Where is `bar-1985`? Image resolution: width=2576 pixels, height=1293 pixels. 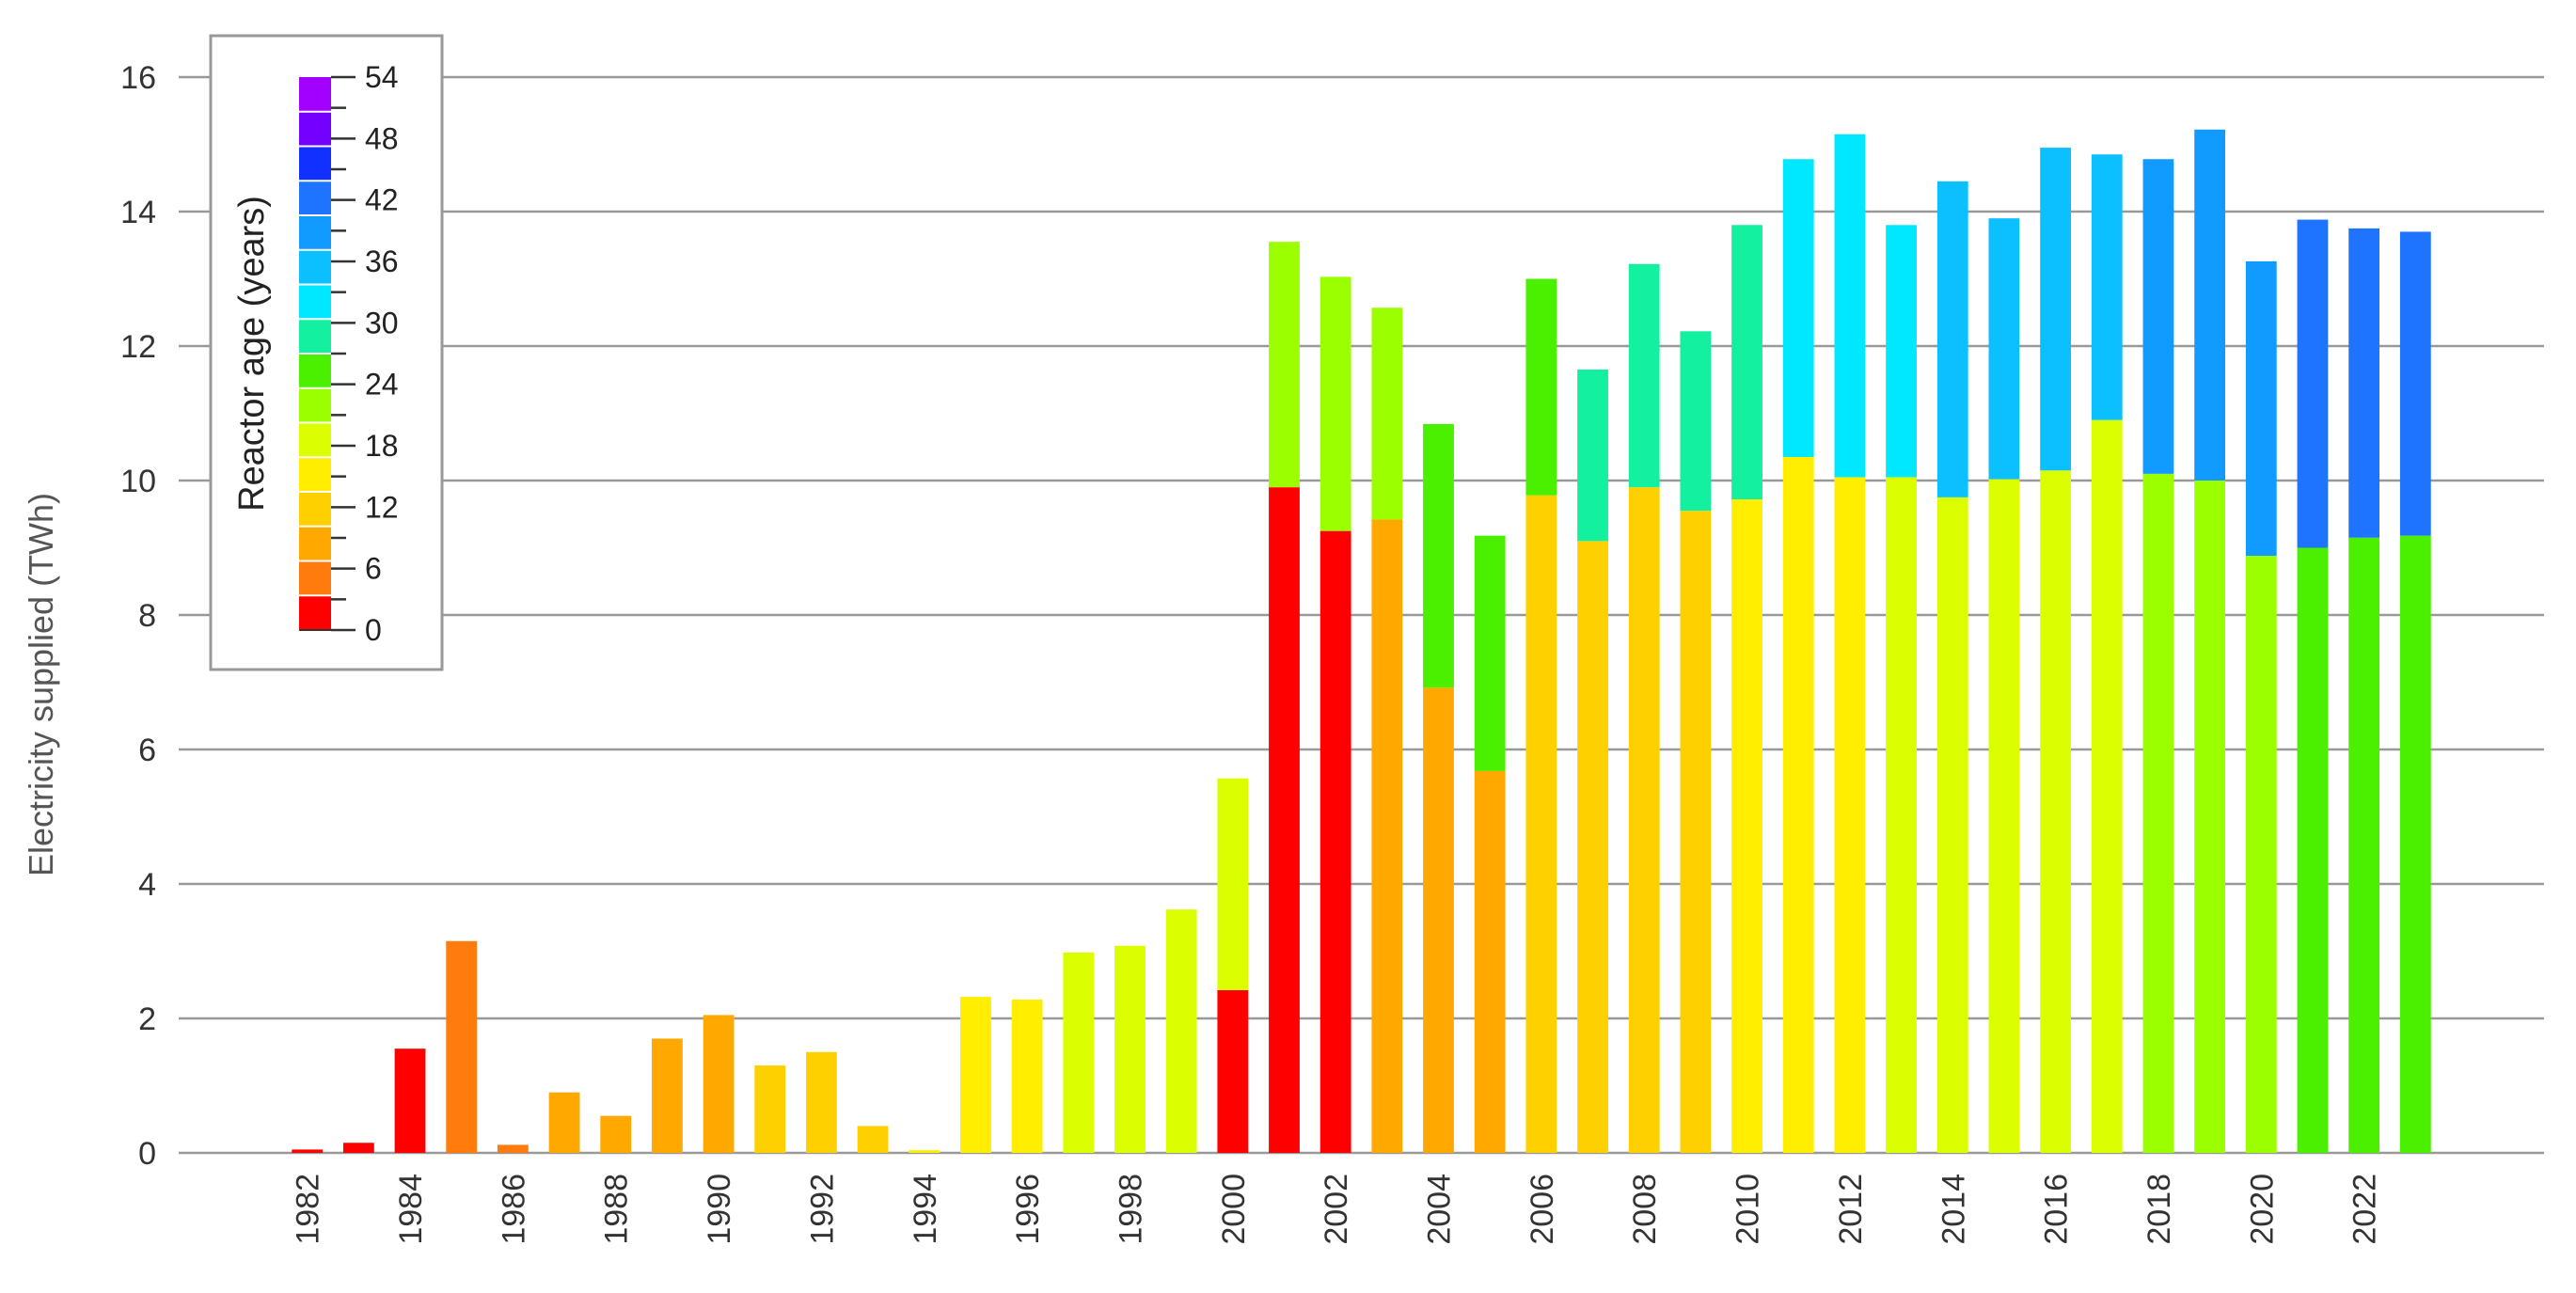 bar-1985 is located at coordinates (462, 1046).